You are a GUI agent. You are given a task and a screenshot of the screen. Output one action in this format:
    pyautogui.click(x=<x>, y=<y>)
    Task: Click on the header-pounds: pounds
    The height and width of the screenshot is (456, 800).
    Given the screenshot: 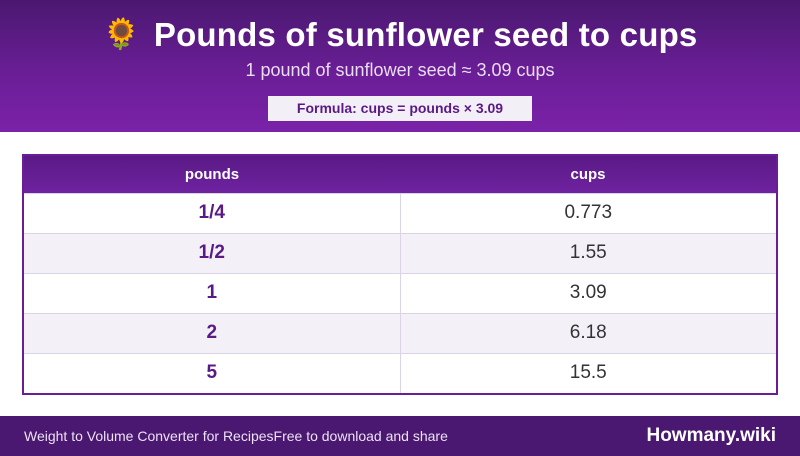 What is the action you would take?
    pyautogui.click(x=212, y=174)
    